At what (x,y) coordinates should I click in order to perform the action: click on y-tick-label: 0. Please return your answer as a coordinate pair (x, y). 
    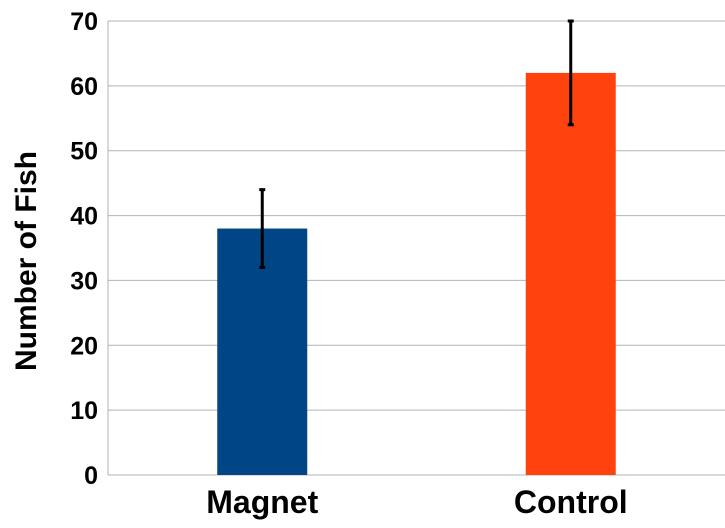
    Looking at the image, I should click on (91, 476).